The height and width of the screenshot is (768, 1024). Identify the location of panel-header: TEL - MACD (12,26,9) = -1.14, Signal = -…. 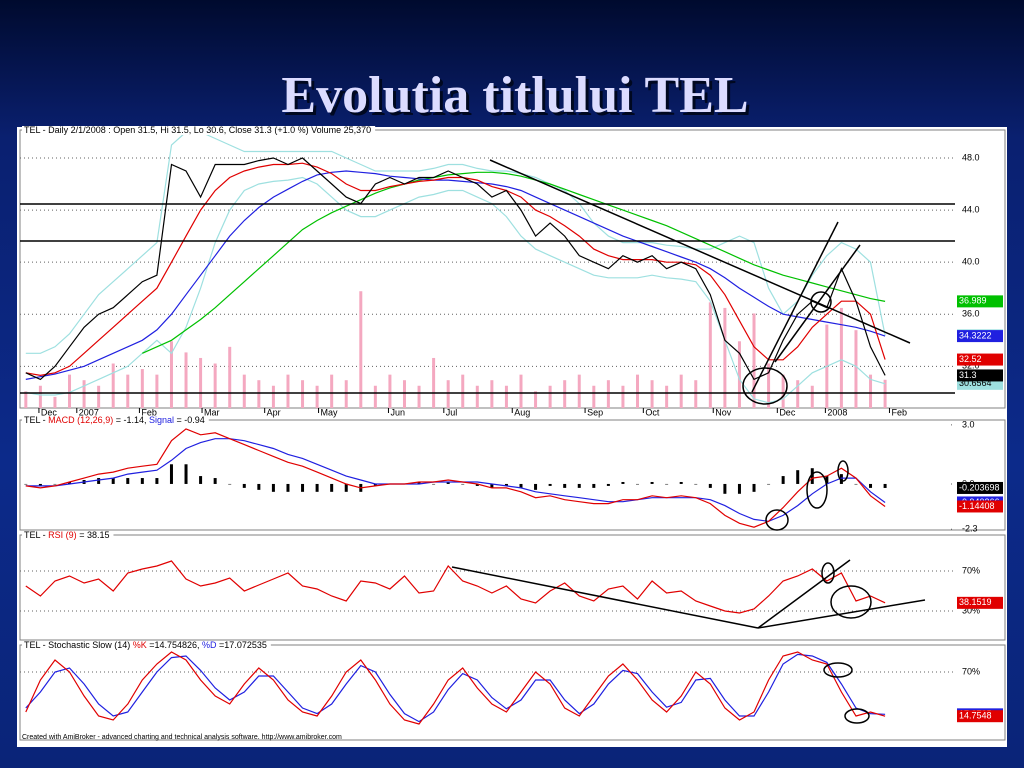
(114, 420).